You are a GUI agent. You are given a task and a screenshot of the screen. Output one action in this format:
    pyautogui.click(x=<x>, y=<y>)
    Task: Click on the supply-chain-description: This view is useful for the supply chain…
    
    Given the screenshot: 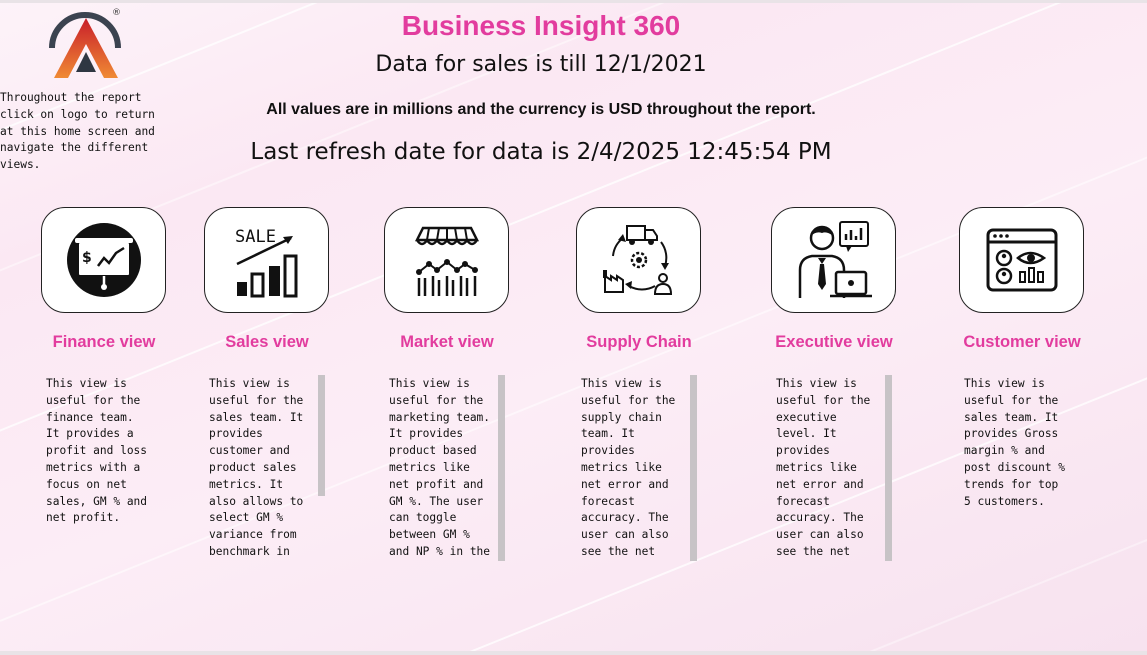 What is the action you would take?
    pyautogui.click(x=628, y=467)
    